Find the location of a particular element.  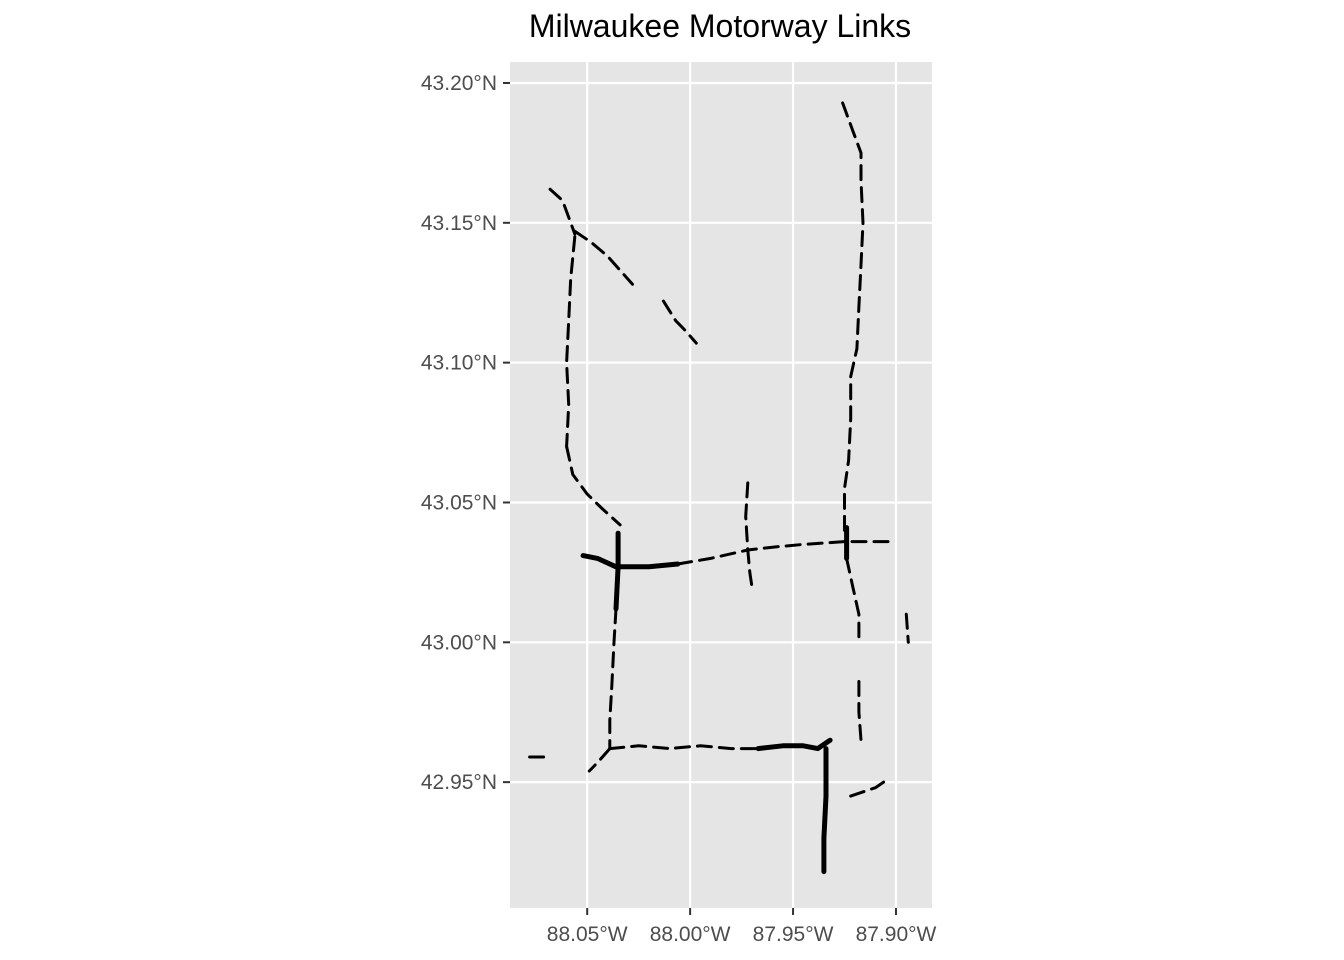

y-tick-label: 43.15°N is located at coordinates (459, 223).